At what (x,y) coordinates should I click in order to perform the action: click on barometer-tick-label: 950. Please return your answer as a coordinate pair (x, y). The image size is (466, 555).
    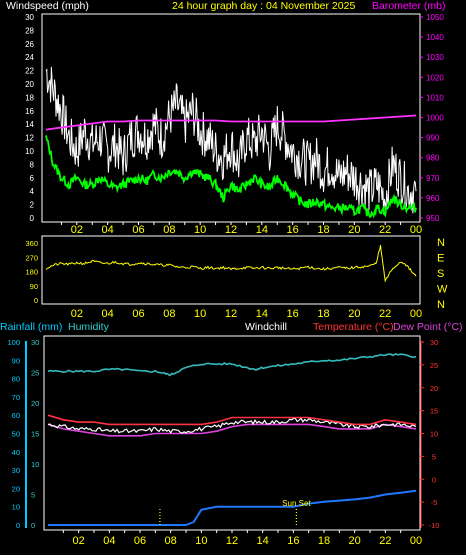
    Looking at the image, I should click on (433, 218).